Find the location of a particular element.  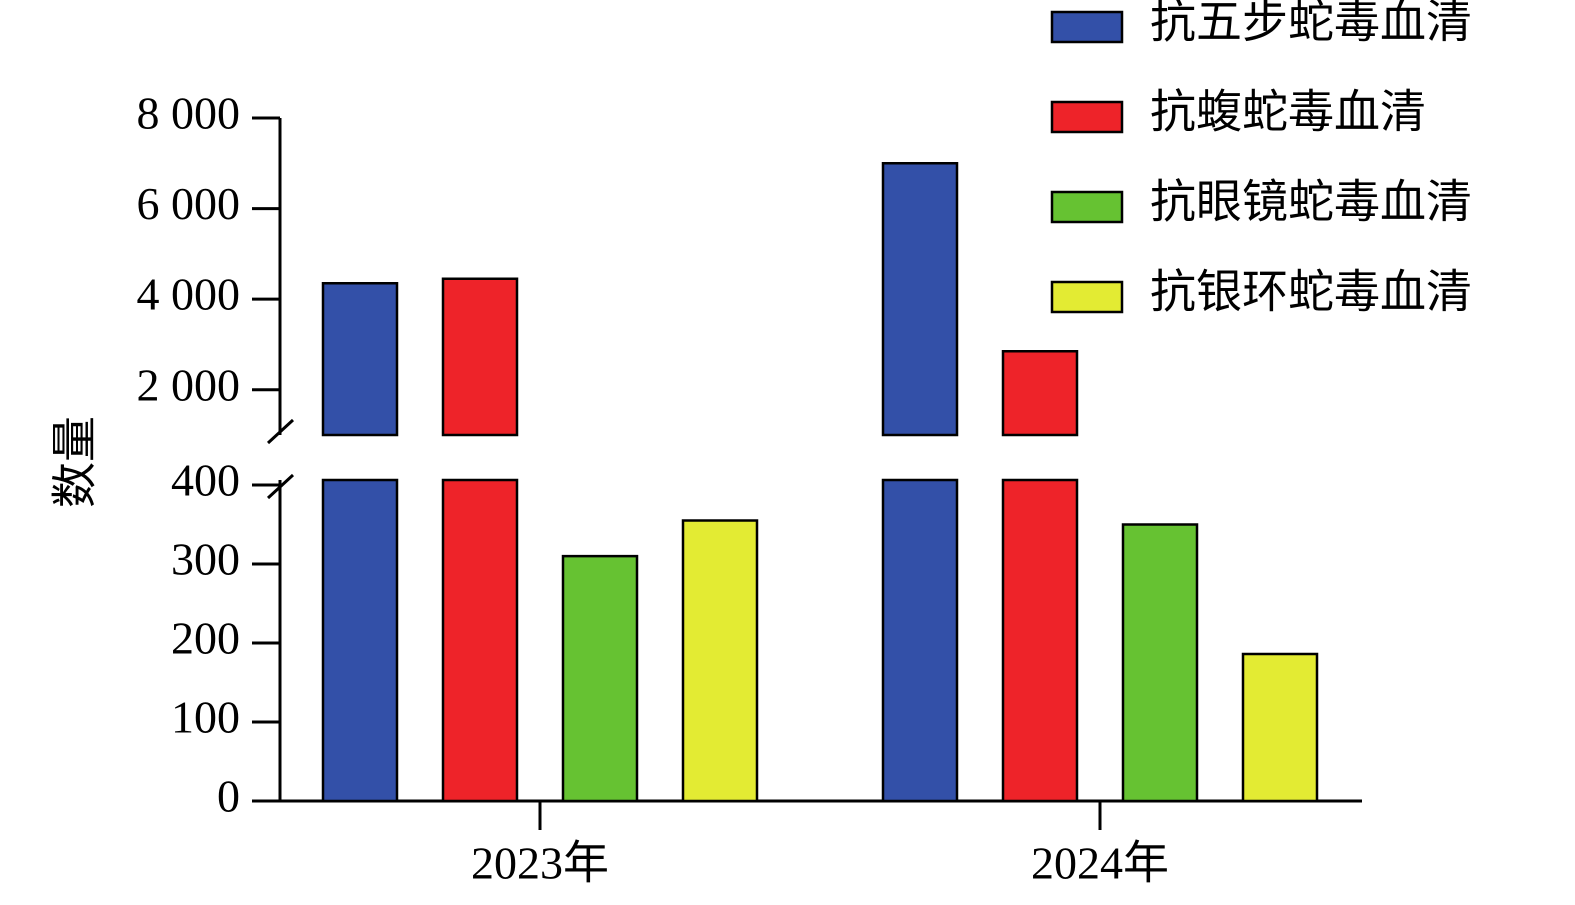

y-axis-label: 数量 is located at coordinates (75, 462).